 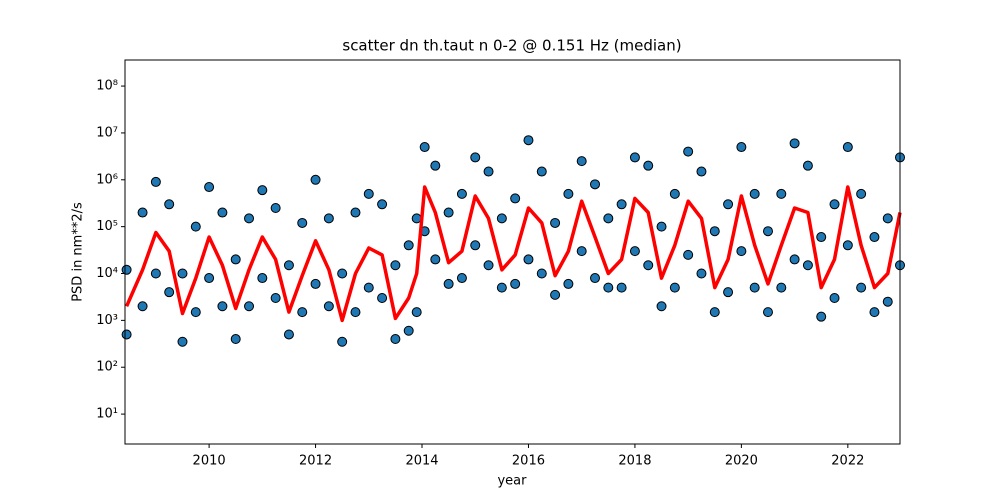 What do you see at coordinates (528, 461) in the screenshot?
I see `x-tick-label: 2016` at bounding box center [528, 461].